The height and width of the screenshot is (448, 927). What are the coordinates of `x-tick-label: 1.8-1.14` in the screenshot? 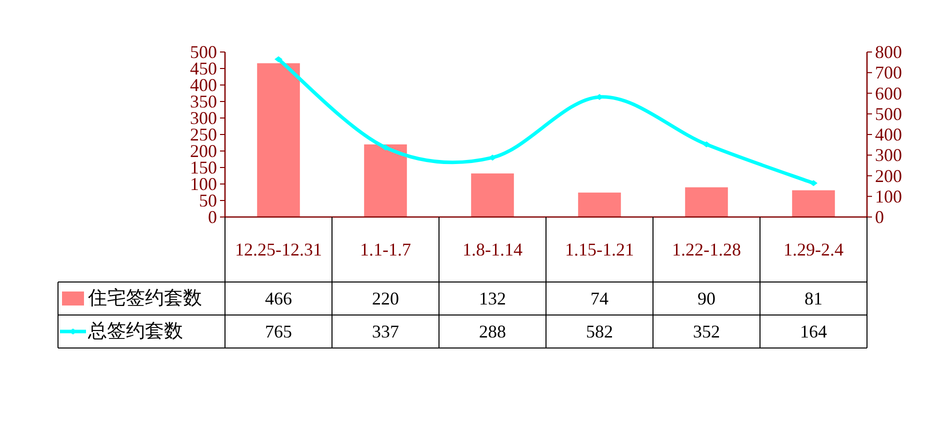 It's located at (492, 250).